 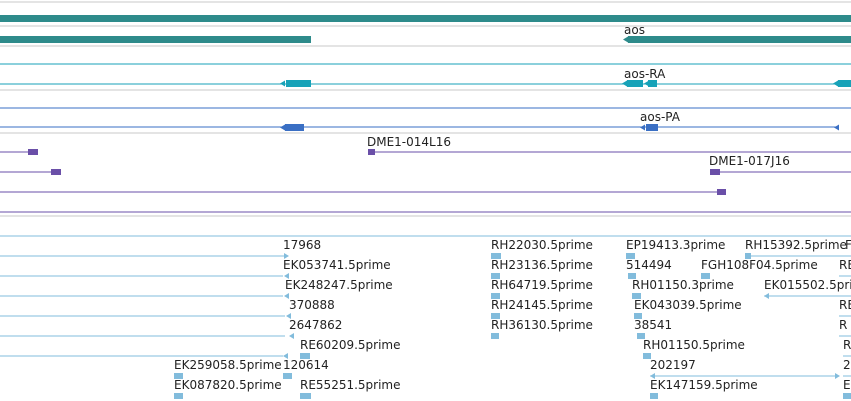 What do you see at coordinates (645, 74) in the screenshot?
I see `transcript-label: aos-RA` at bounding box center [645, 74].